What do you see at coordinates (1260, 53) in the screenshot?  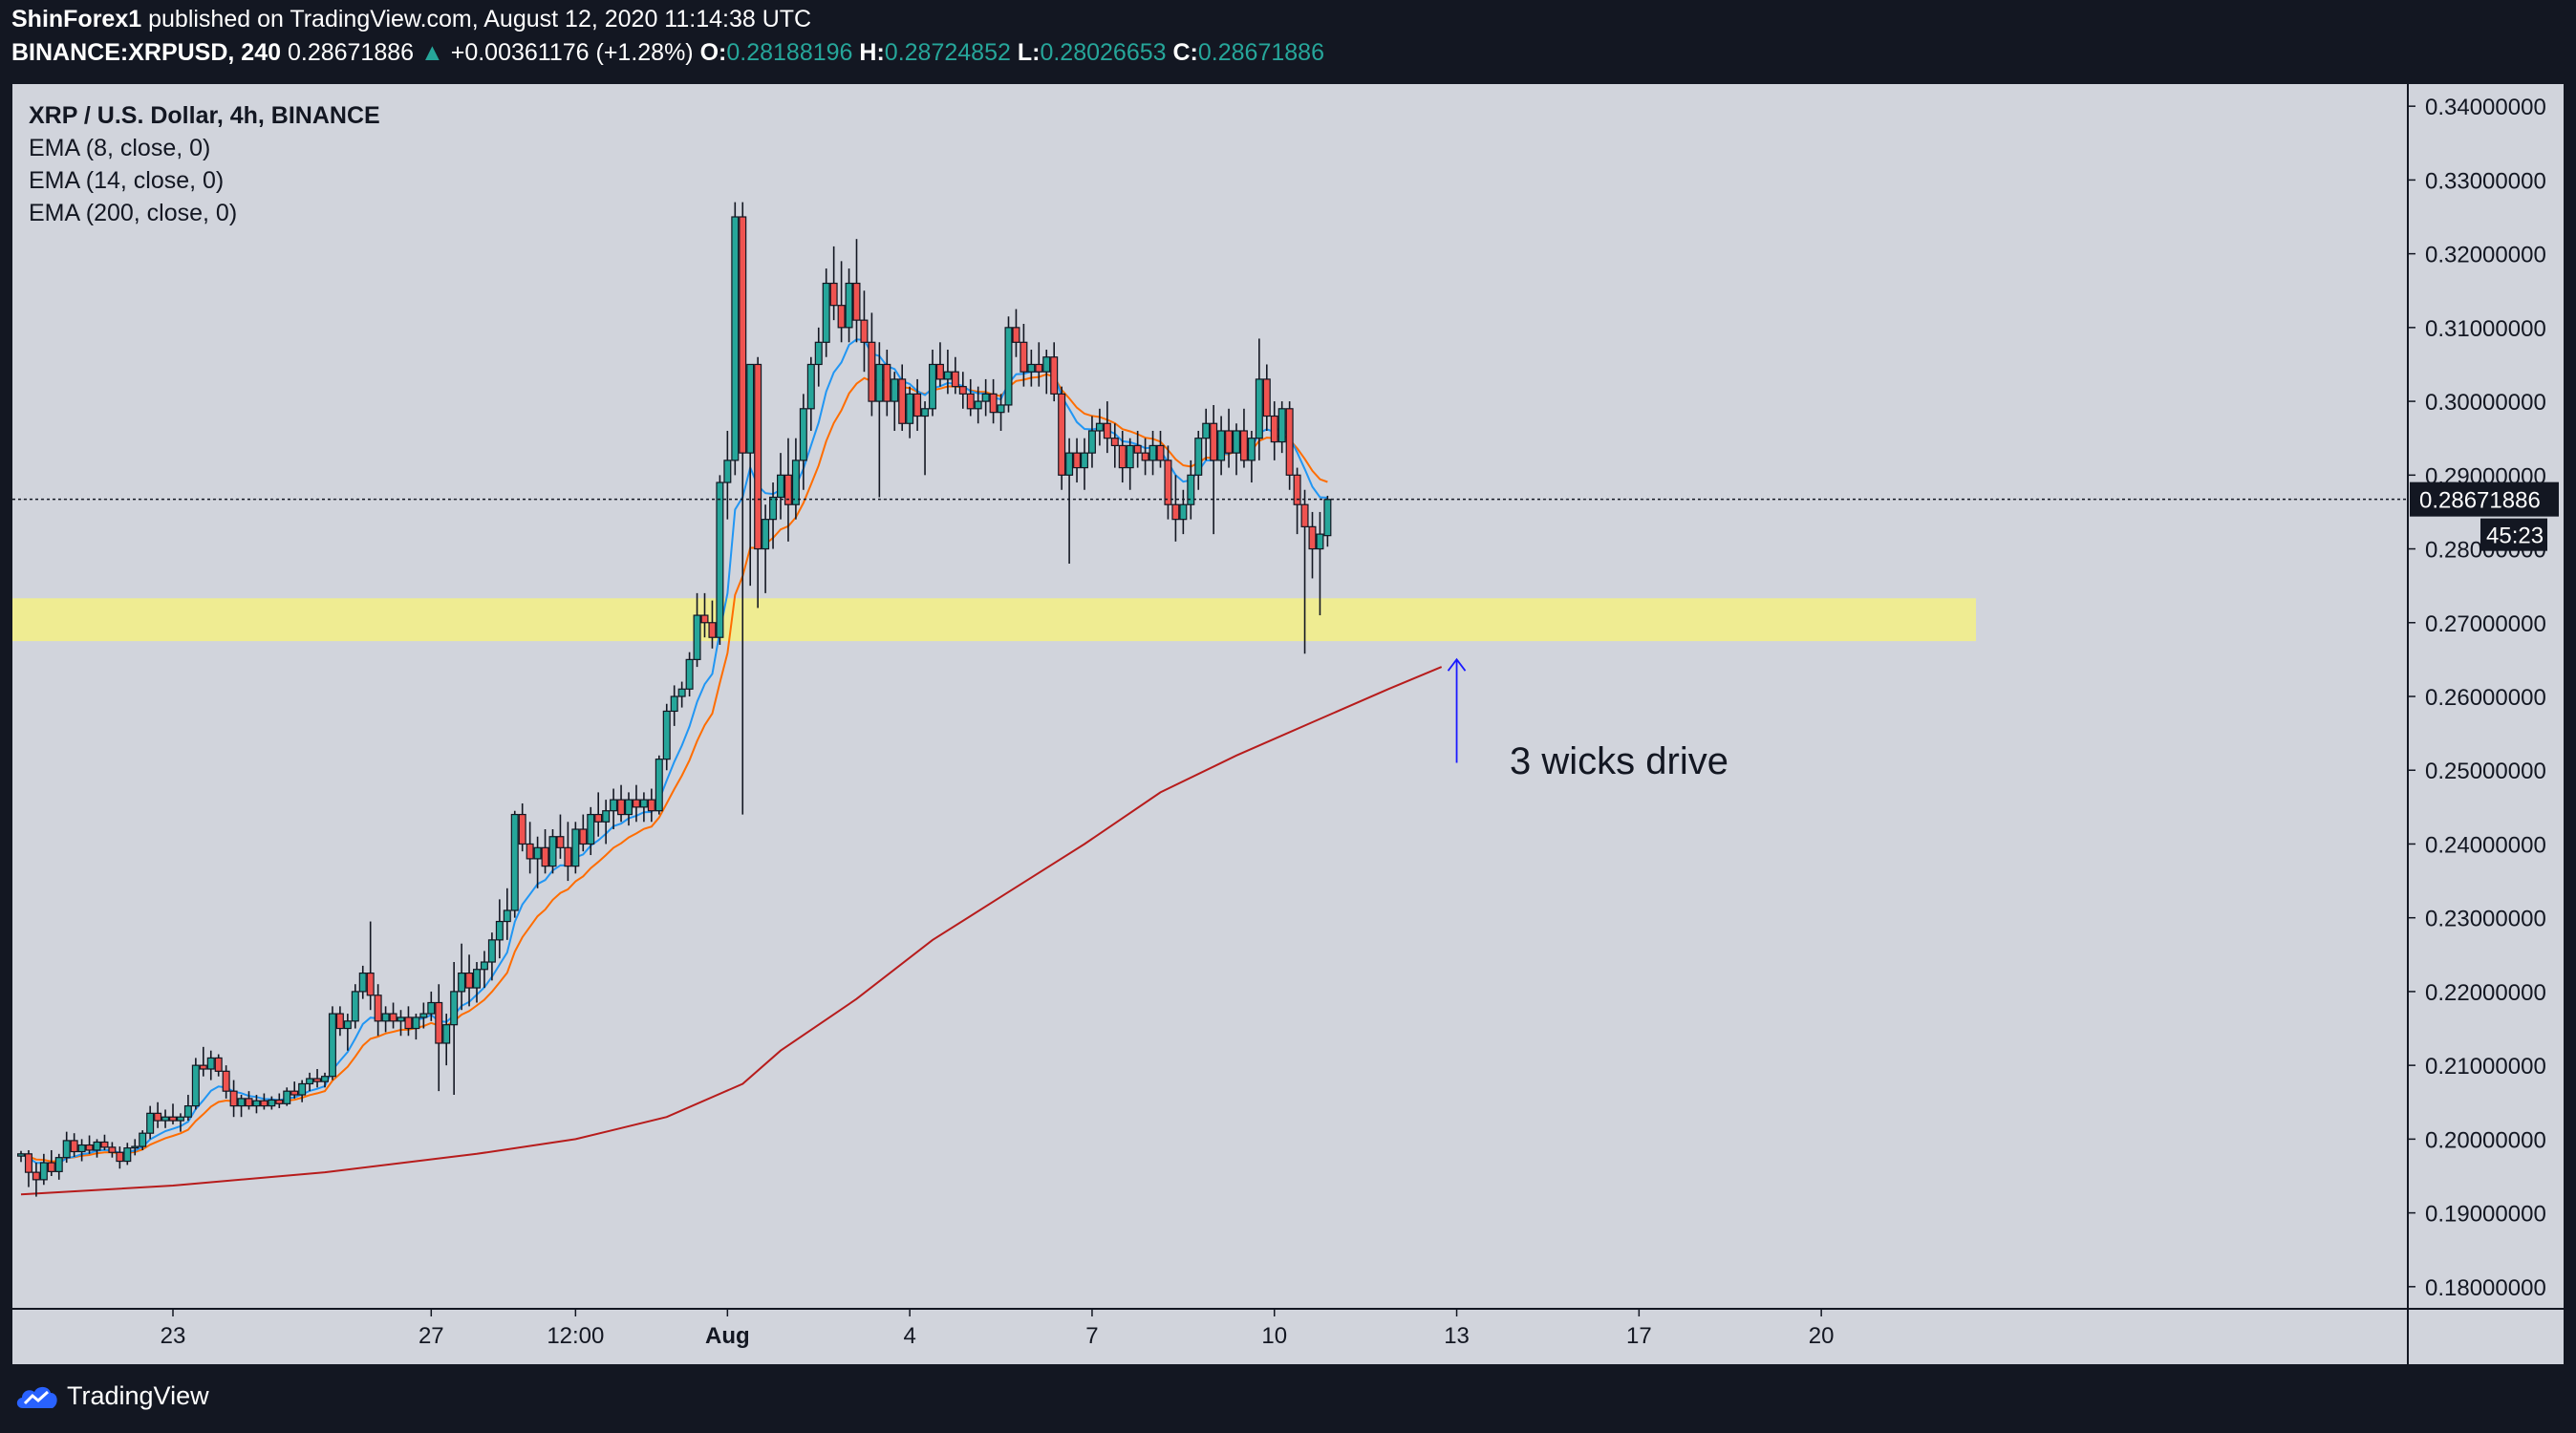 I see `close-value: 0.28671886` at bounding box center [1260, 53].